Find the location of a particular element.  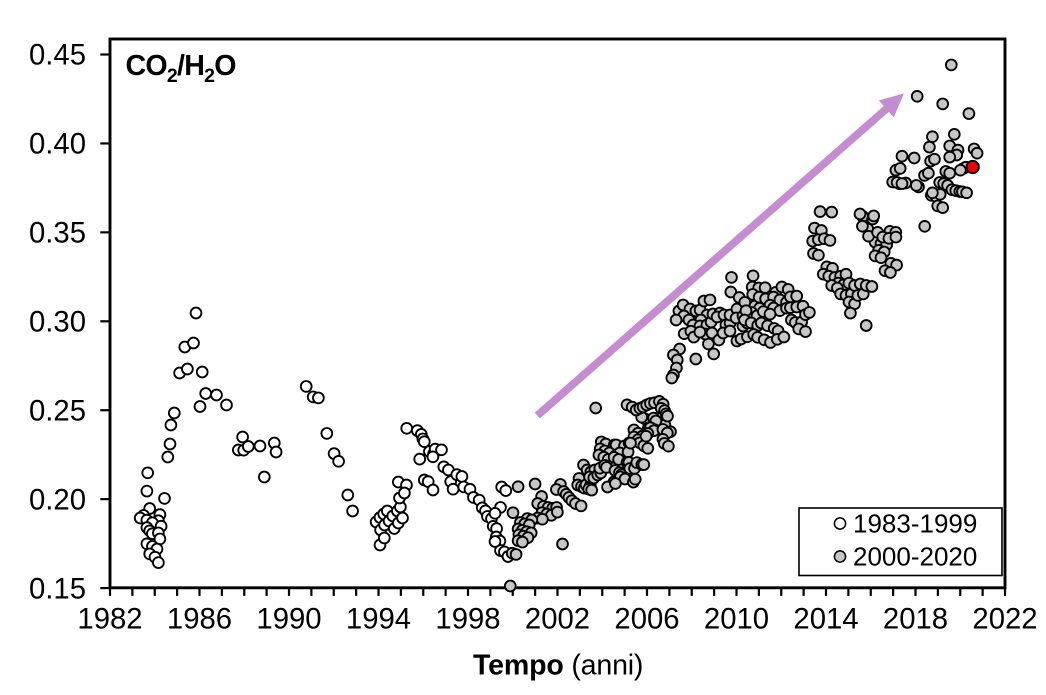

svg-text: 2000-2020 is located at coordinates (915, 556).